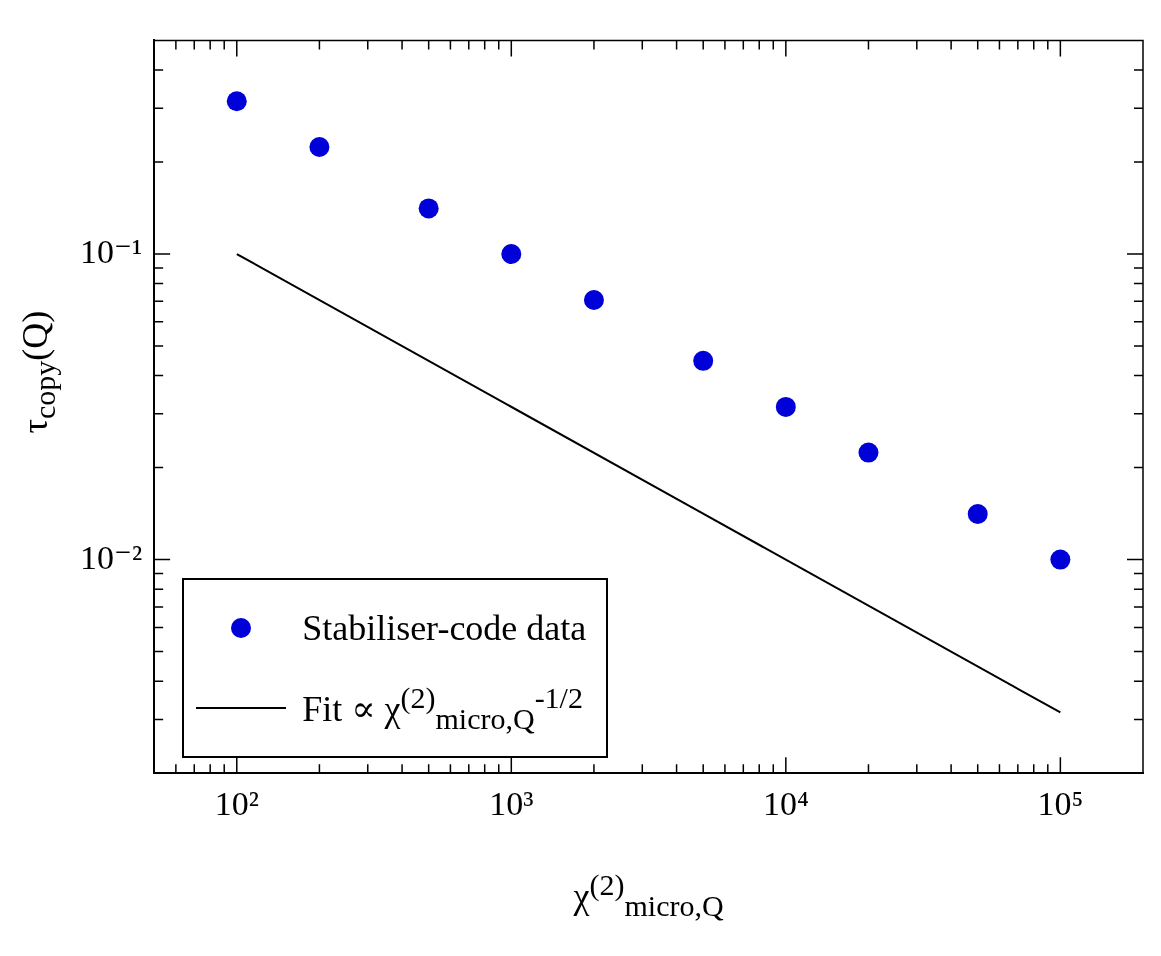  Describe the element at coordinates (1060, 803) in the screenshot. I see `x-tick-label: 10⁵` at that location.